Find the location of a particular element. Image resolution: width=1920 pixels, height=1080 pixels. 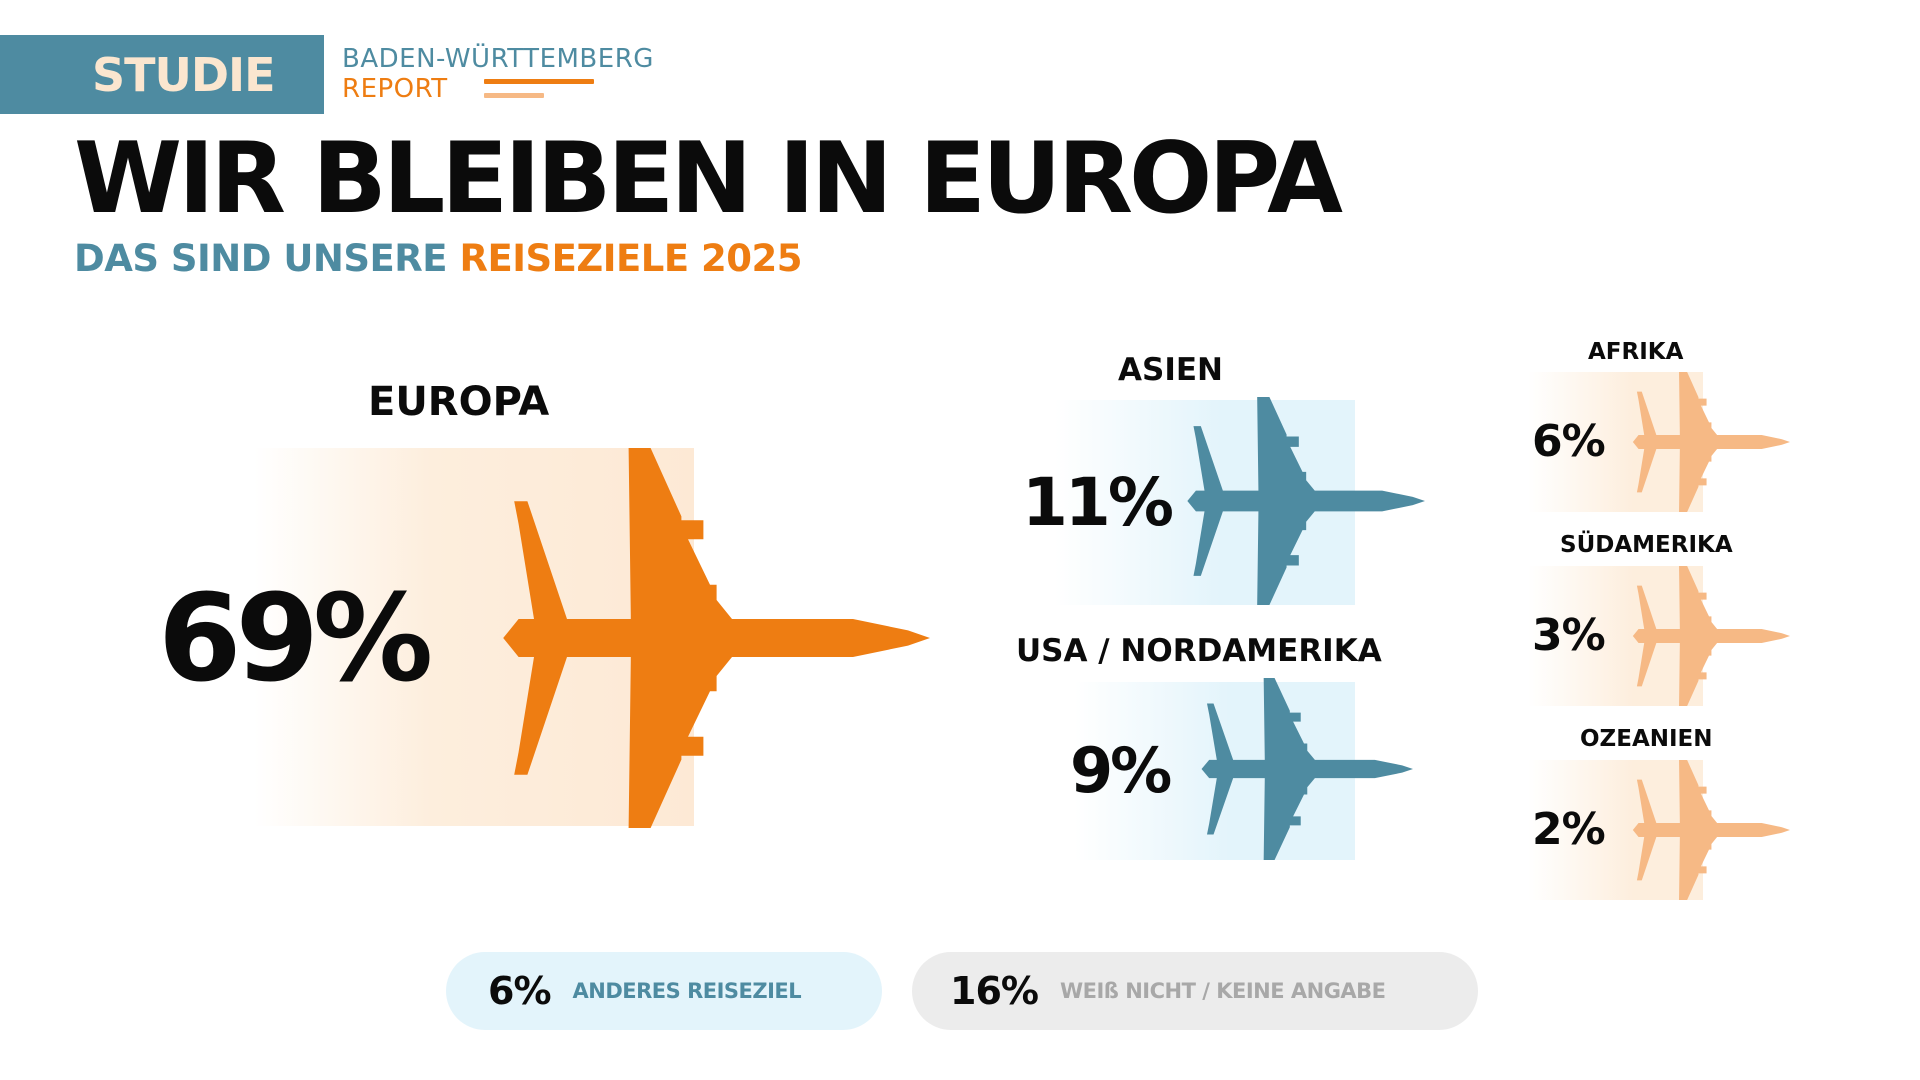

brand-bar-light is located at coordinates (514, 95).